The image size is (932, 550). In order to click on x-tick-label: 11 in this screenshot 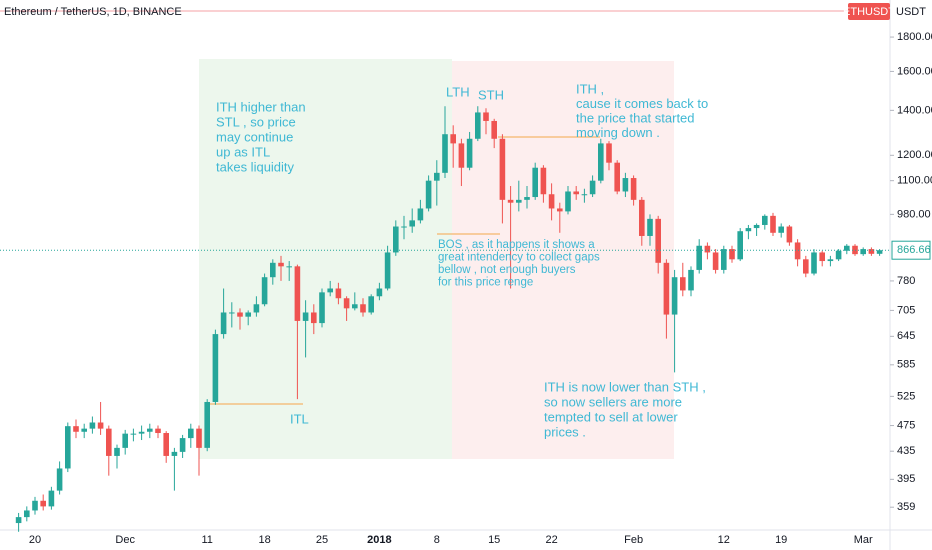, I will do `click(206, 540)`.